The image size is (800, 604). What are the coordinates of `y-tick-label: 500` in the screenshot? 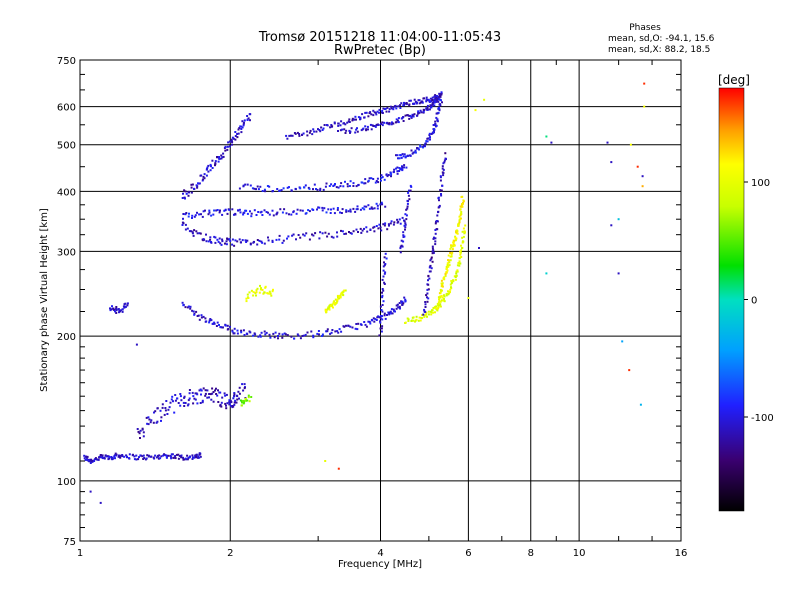 It's located at (66, 146).